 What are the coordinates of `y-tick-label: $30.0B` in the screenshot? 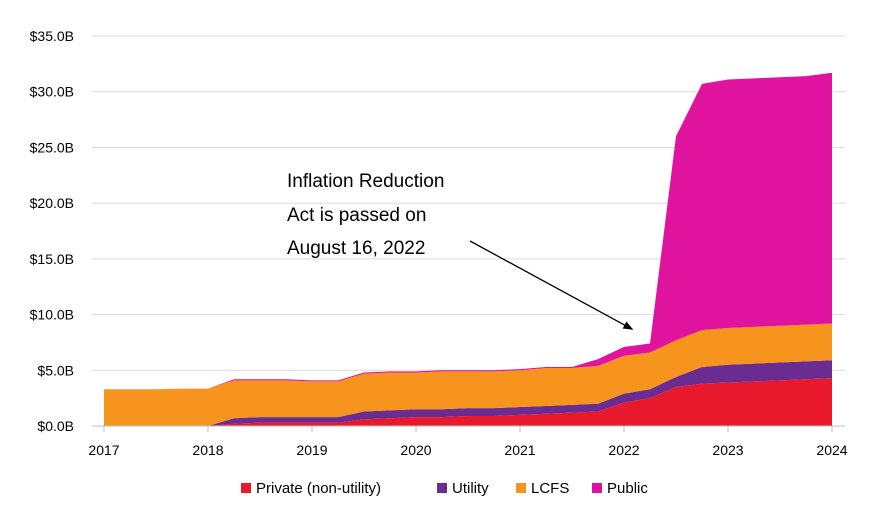 It's located at (52, 92).